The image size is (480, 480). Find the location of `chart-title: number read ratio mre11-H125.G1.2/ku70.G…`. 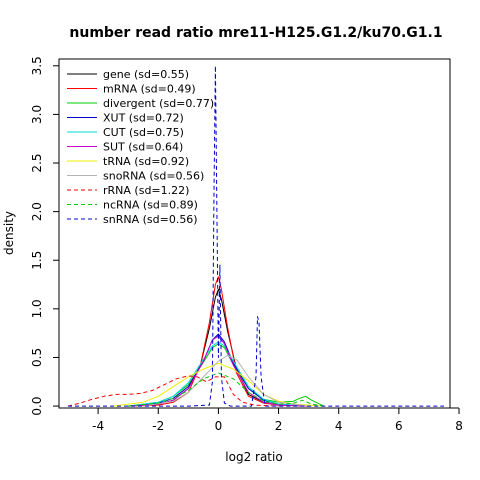

chart-title: number read ratio mre11-H125.G1.2/ku70.G… is located at coordinates (255, 33).